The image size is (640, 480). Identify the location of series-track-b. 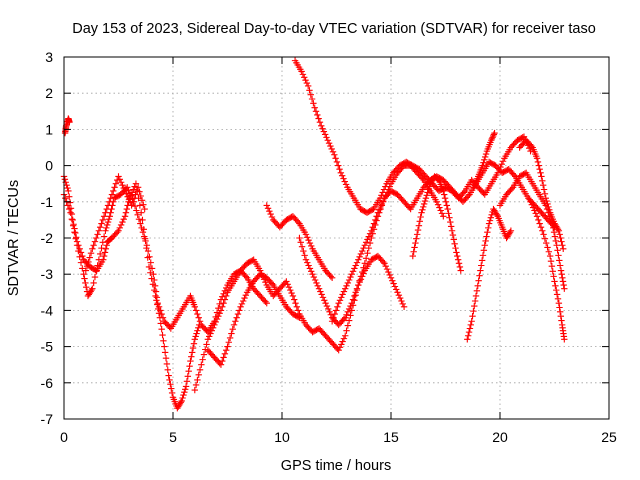
(131, 292).